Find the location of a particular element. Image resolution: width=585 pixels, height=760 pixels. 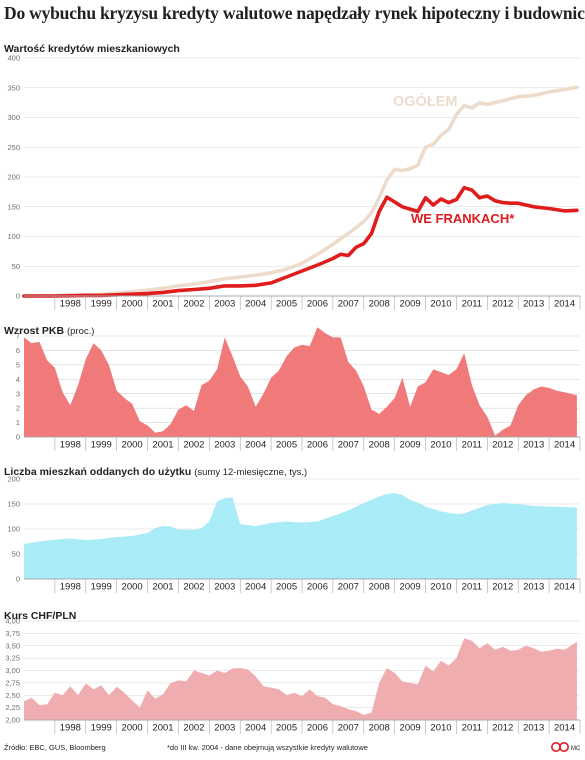

y-tick-label: 2,50 is located at coordinates (12, 695).